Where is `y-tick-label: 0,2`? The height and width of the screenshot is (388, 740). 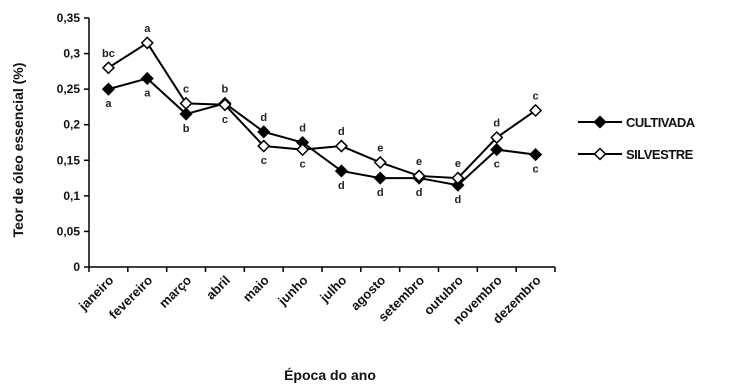 y-tick-label: 0,2 is located at coordinates (71, 125).